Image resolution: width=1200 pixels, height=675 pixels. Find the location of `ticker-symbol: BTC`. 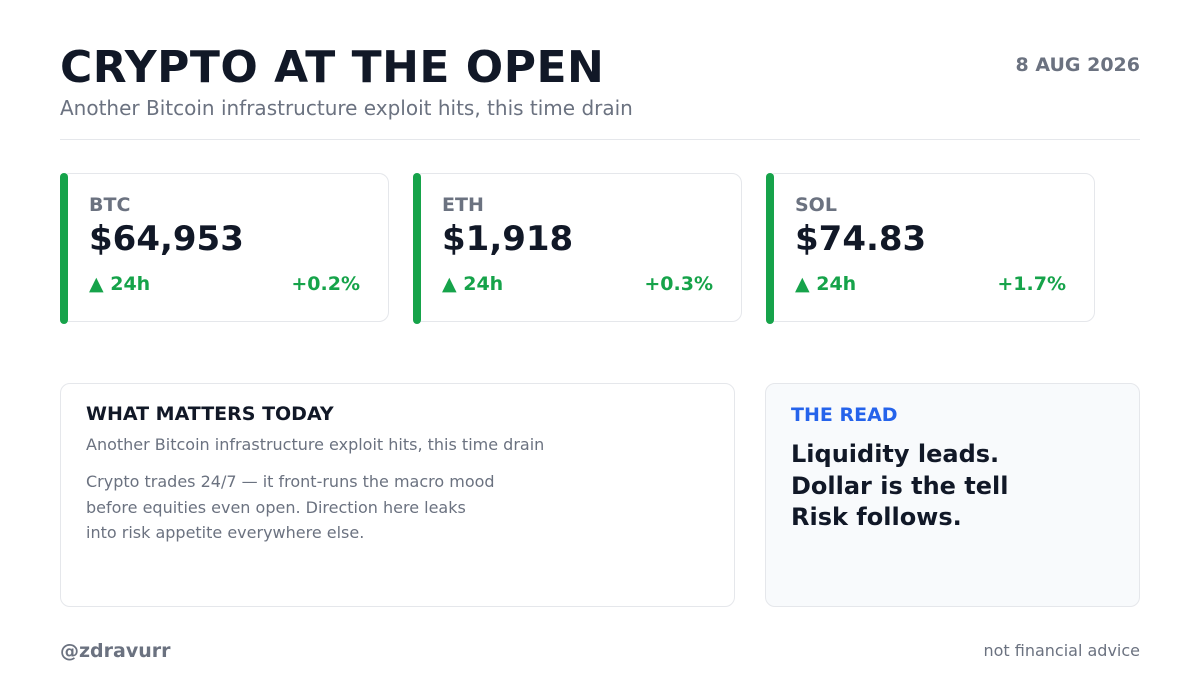

ticker-symbol: BTC is located at coordinates (110, 205).